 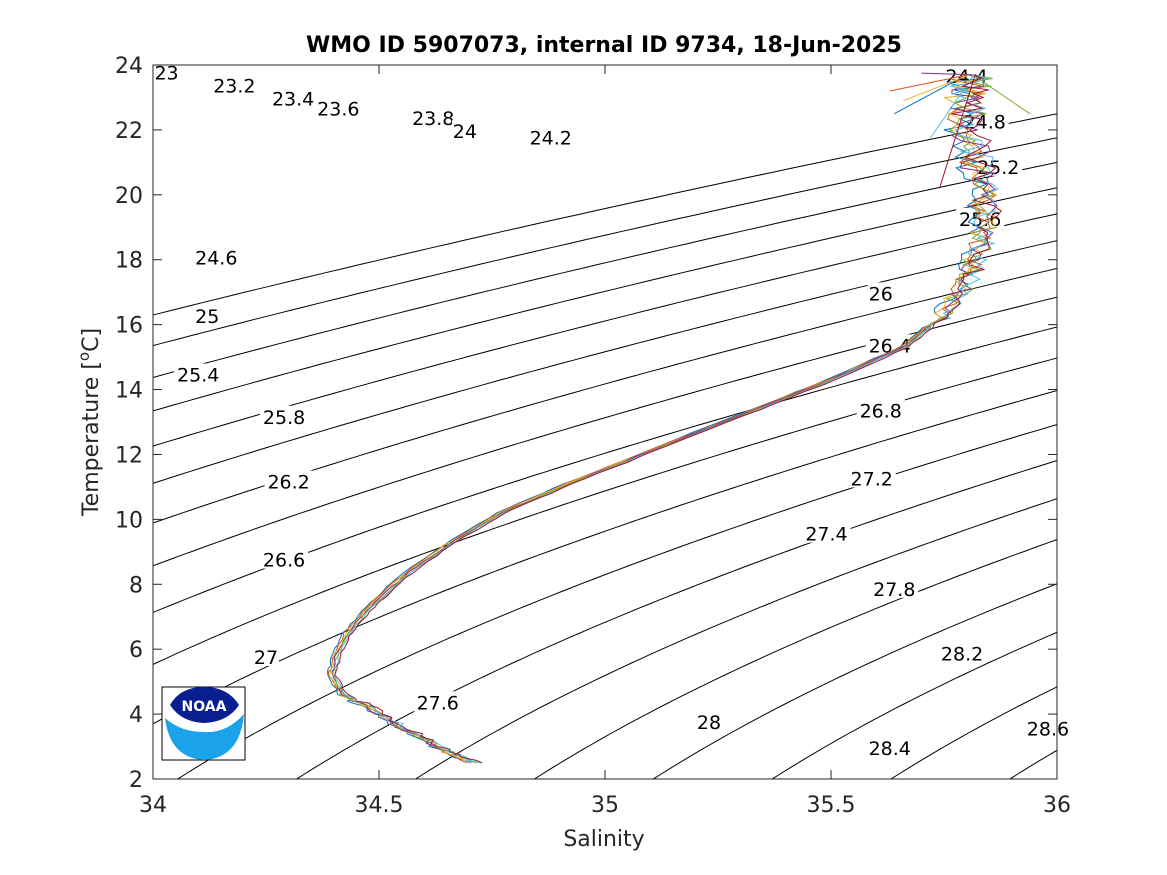 I want to click on contour-label: 27.4, so click(x=826, y=535).